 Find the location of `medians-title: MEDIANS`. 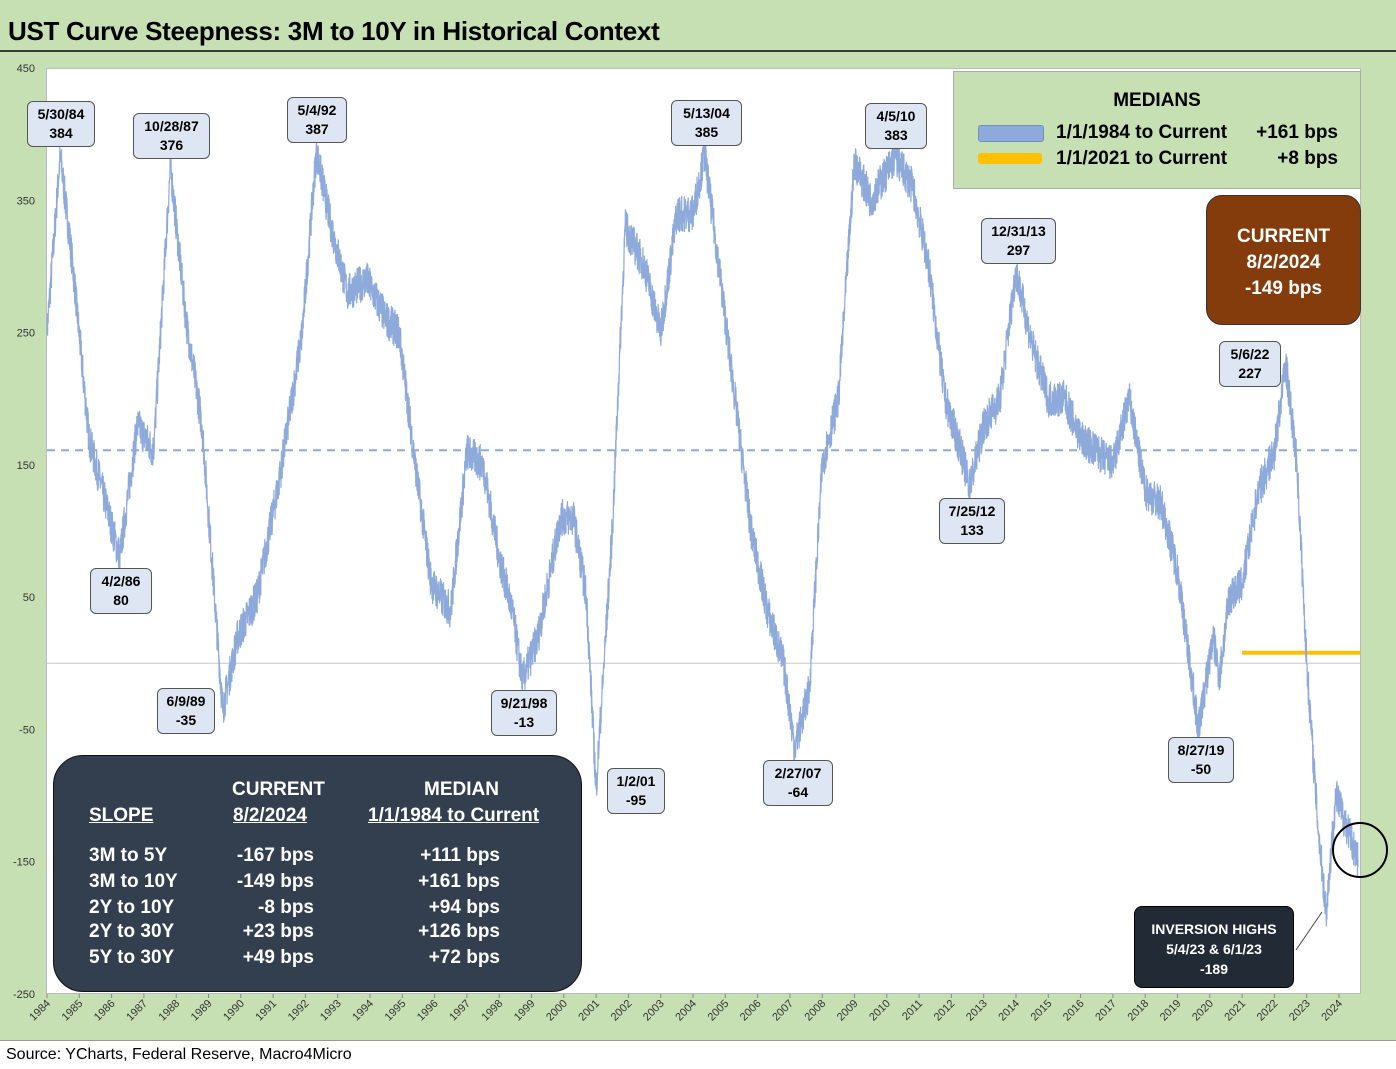

medians-title: MEDIANS is located at coordinates (1157, 100).